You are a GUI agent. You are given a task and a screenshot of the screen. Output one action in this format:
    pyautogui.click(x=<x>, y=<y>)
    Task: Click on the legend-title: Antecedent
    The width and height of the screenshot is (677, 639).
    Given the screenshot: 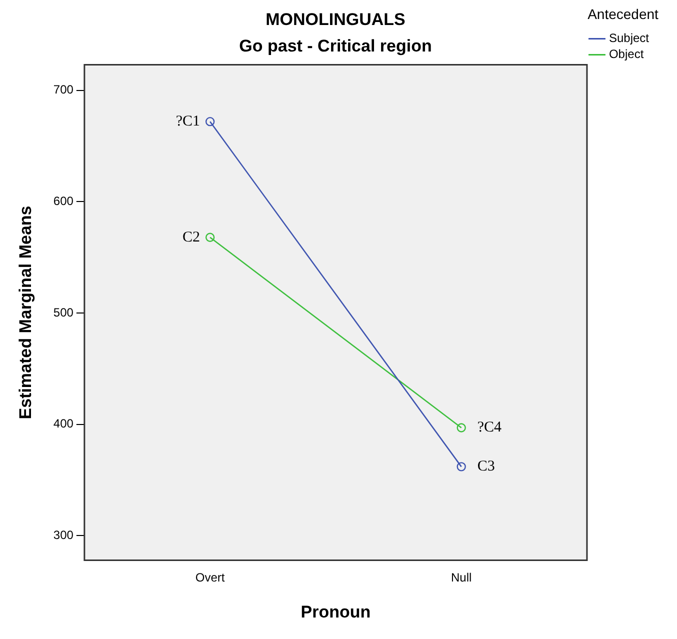 What is the action you would take?
    pyautogui.click(x=623, y=14)
    